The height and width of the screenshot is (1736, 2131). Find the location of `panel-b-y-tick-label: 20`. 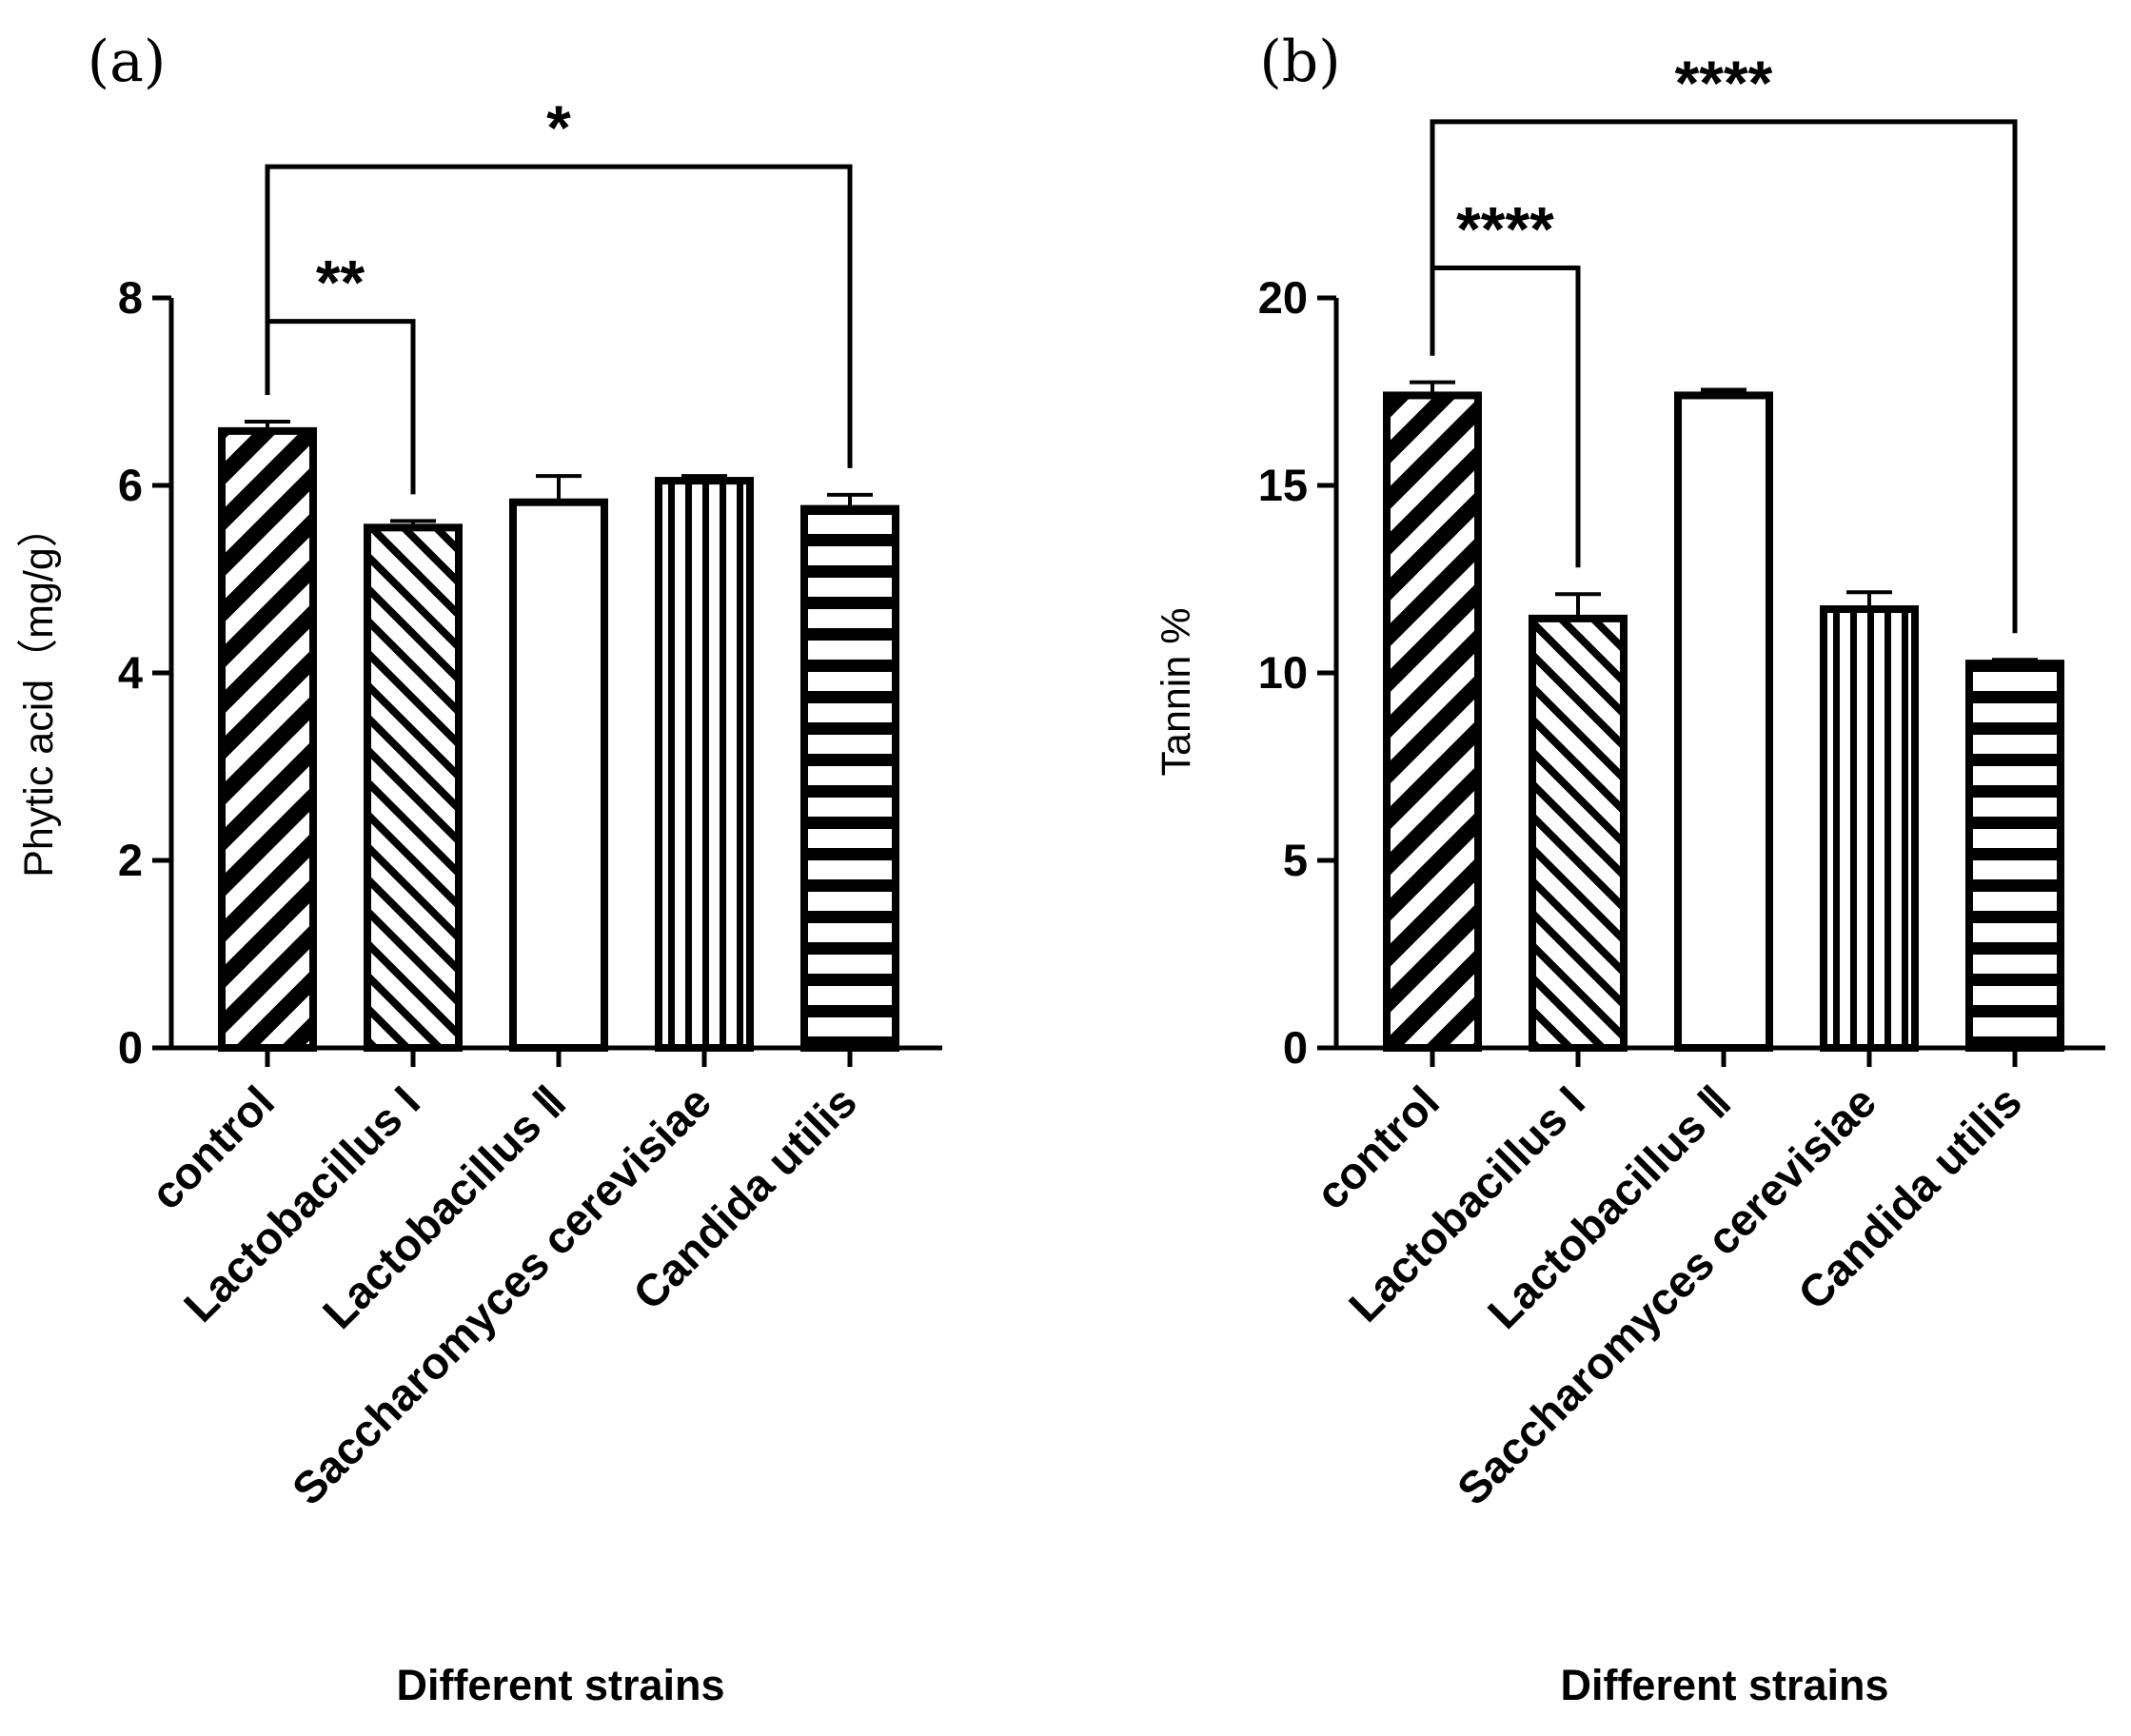

panel-b-y-tick-label: 20 is located at coordinates (1283, 297).